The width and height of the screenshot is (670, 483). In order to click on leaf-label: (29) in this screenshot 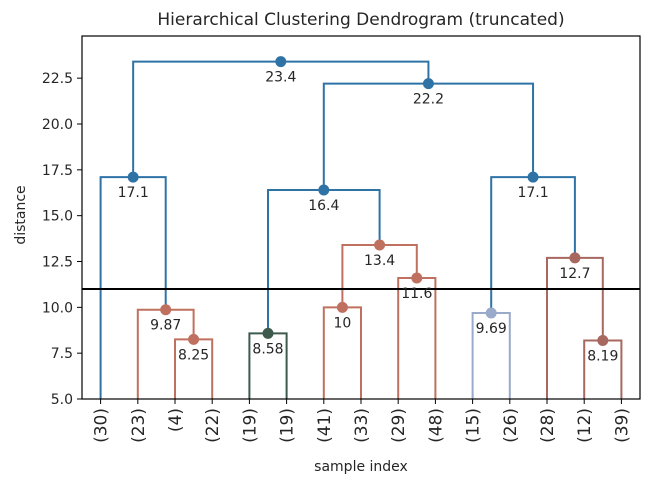, I will do `click(399, 425)`.